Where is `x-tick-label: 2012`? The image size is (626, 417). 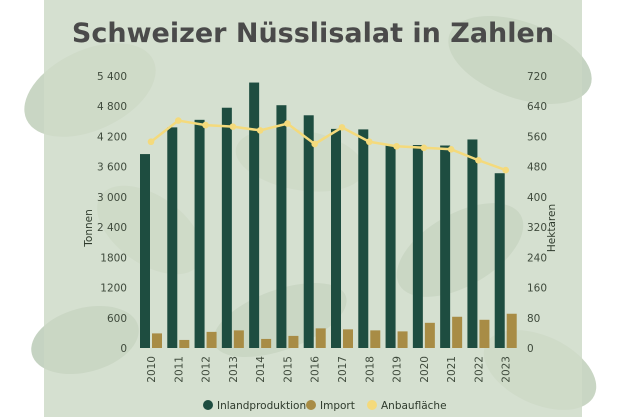 x-tick-label: 2012 is located at coordinates (207, 369).